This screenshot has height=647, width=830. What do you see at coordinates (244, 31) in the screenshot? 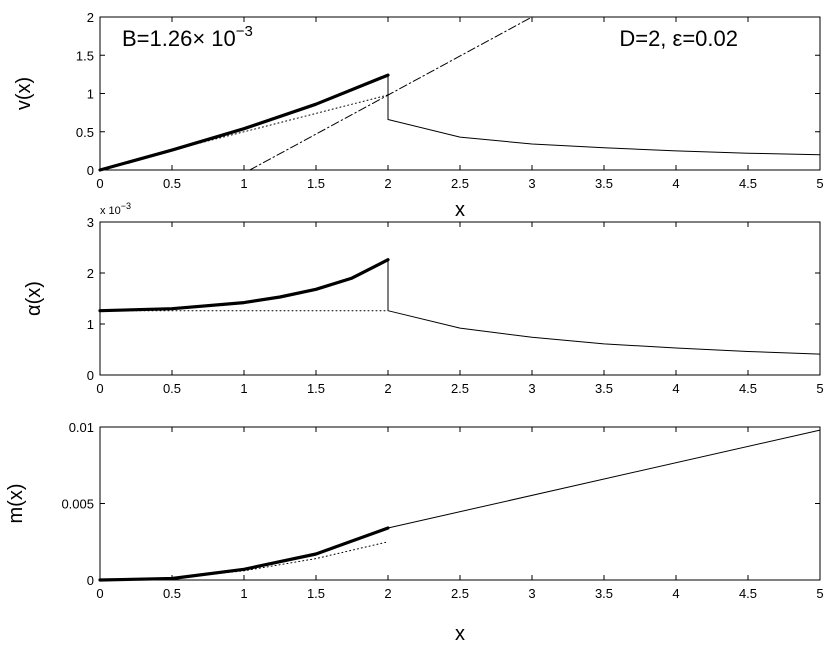
I see `annotation-superscript: −3` at bounding box center [244, 31].